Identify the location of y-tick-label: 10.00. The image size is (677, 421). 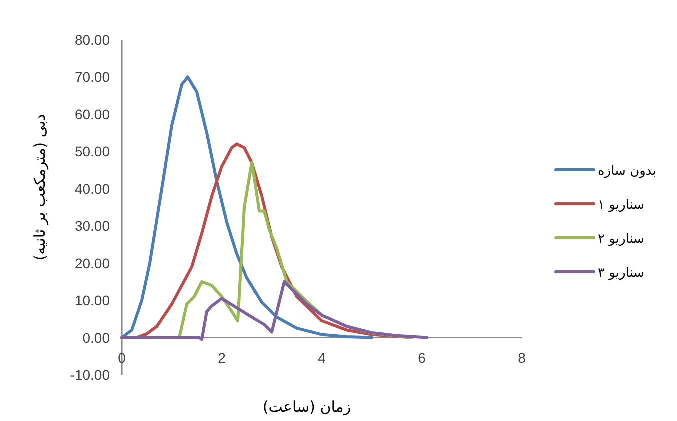
(92, 300).